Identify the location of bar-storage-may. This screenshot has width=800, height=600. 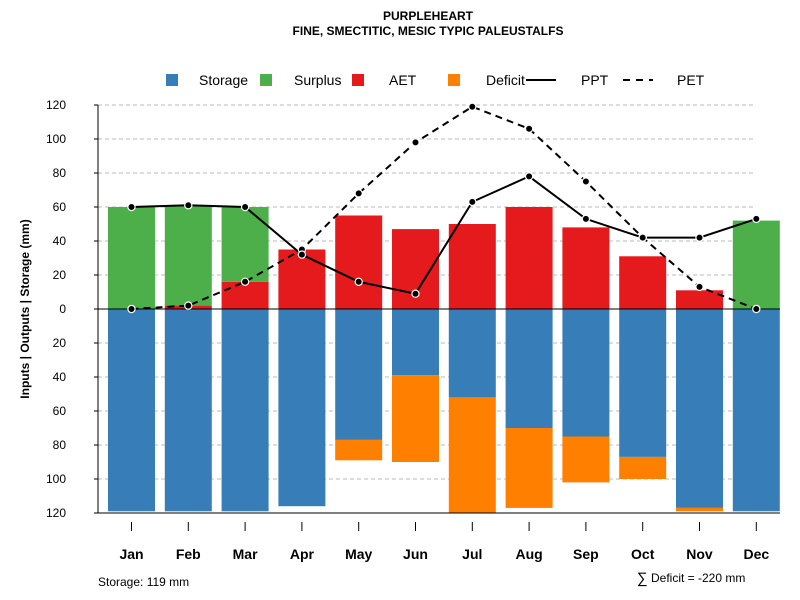
(359, 374).